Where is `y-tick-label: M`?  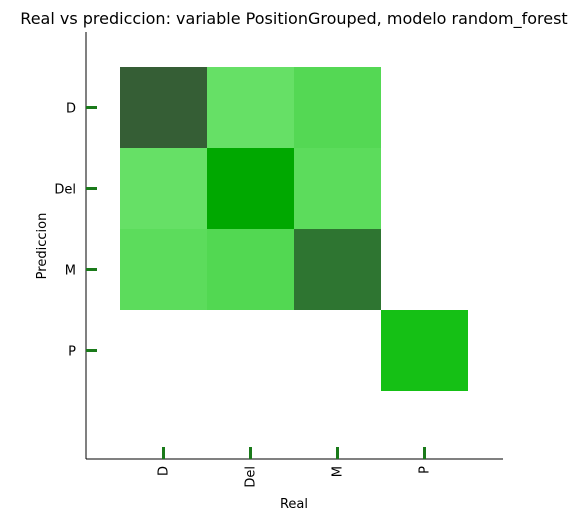
y-tick-label: M is located at coordinates (70, 271).